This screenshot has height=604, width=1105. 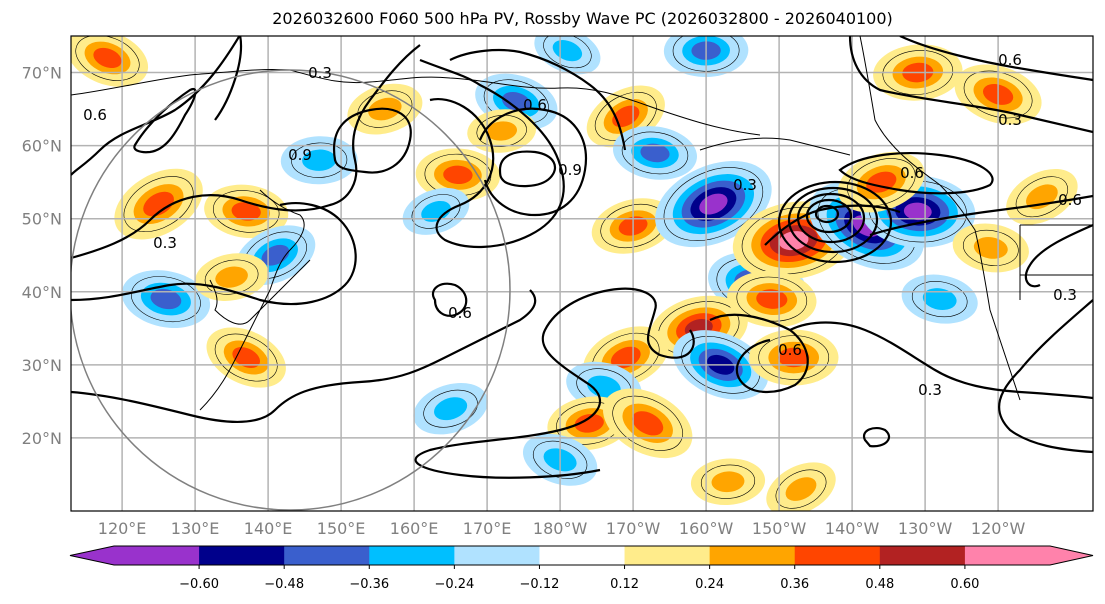 I want to click on colorbar-tick-label: −0.60, so click(x=199, y=584).